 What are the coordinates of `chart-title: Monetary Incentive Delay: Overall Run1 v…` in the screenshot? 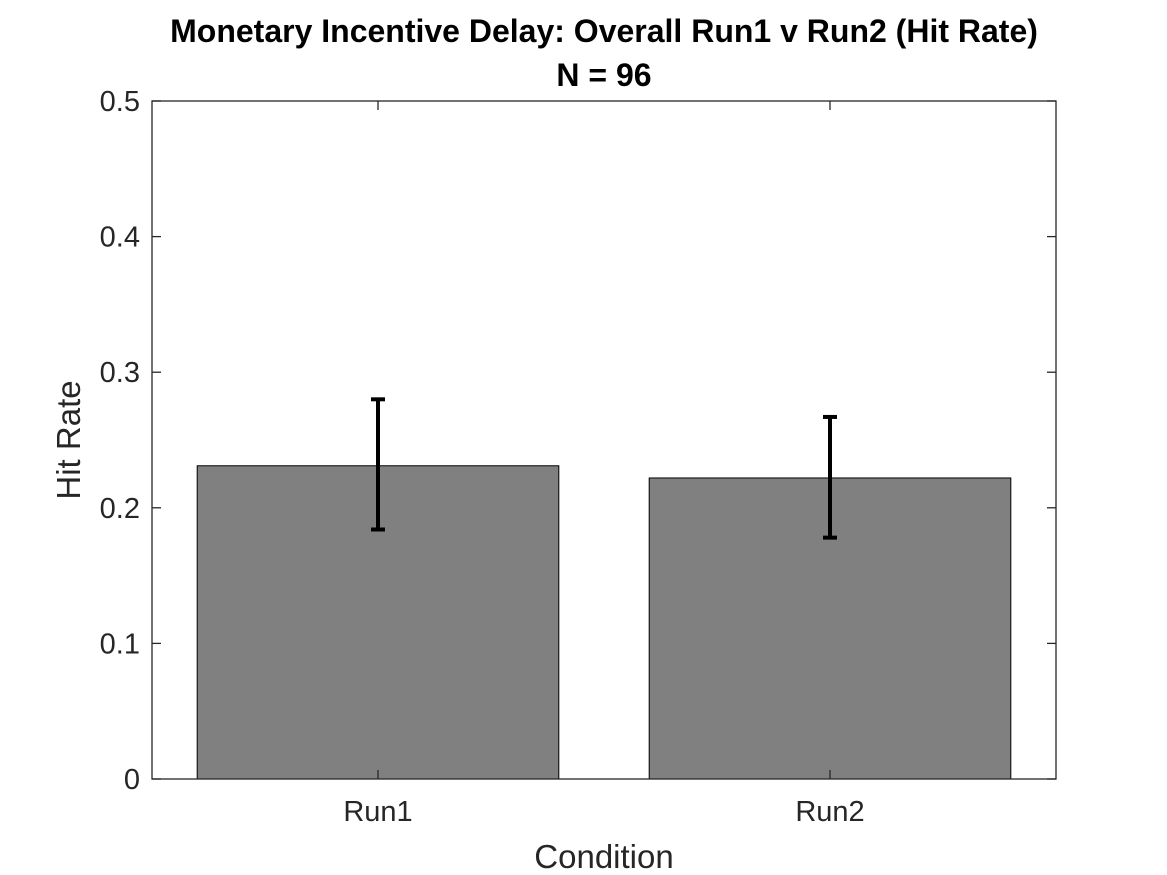 It's located at (604, 31).